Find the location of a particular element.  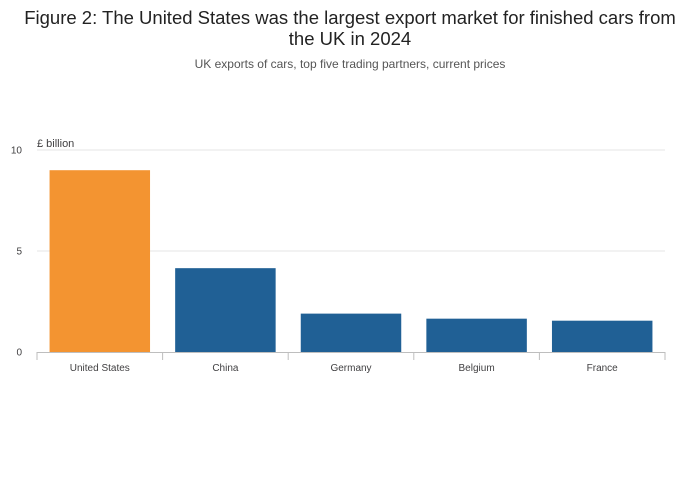

bar-united-states is located at coordinates (100, 261).